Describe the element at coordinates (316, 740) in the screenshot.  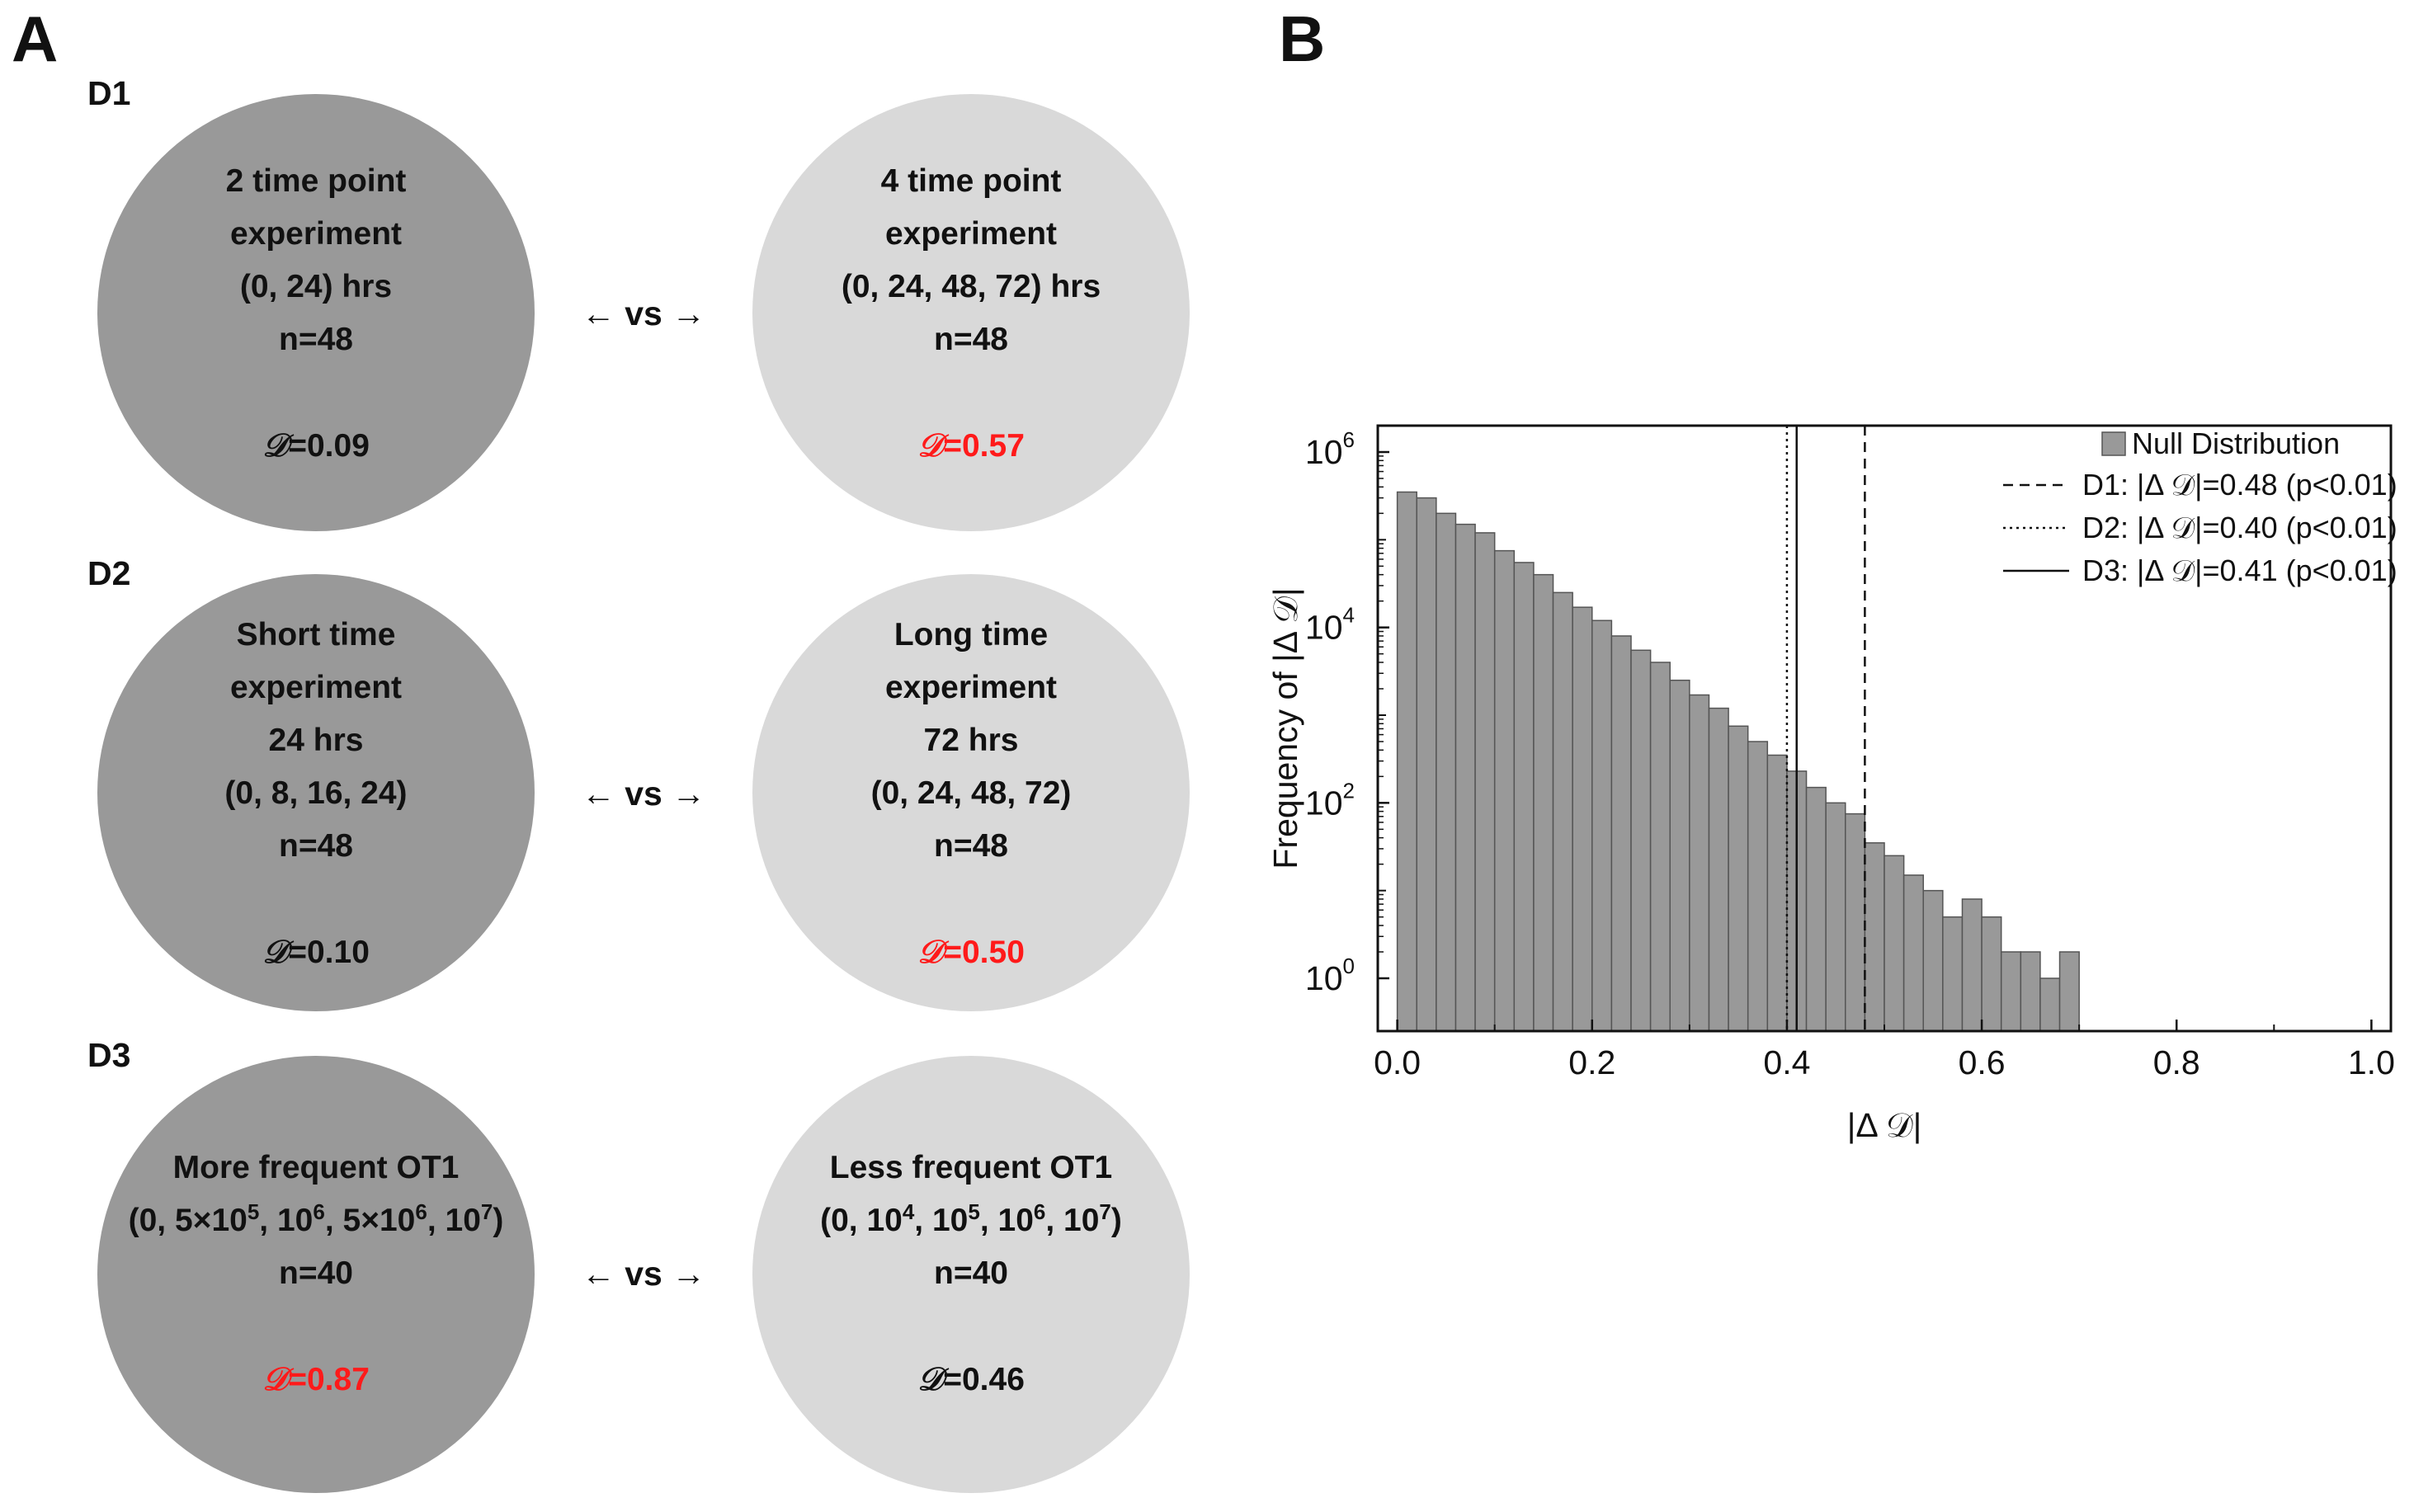
I see `d2-left-line-3: 24 hrs` at that location.